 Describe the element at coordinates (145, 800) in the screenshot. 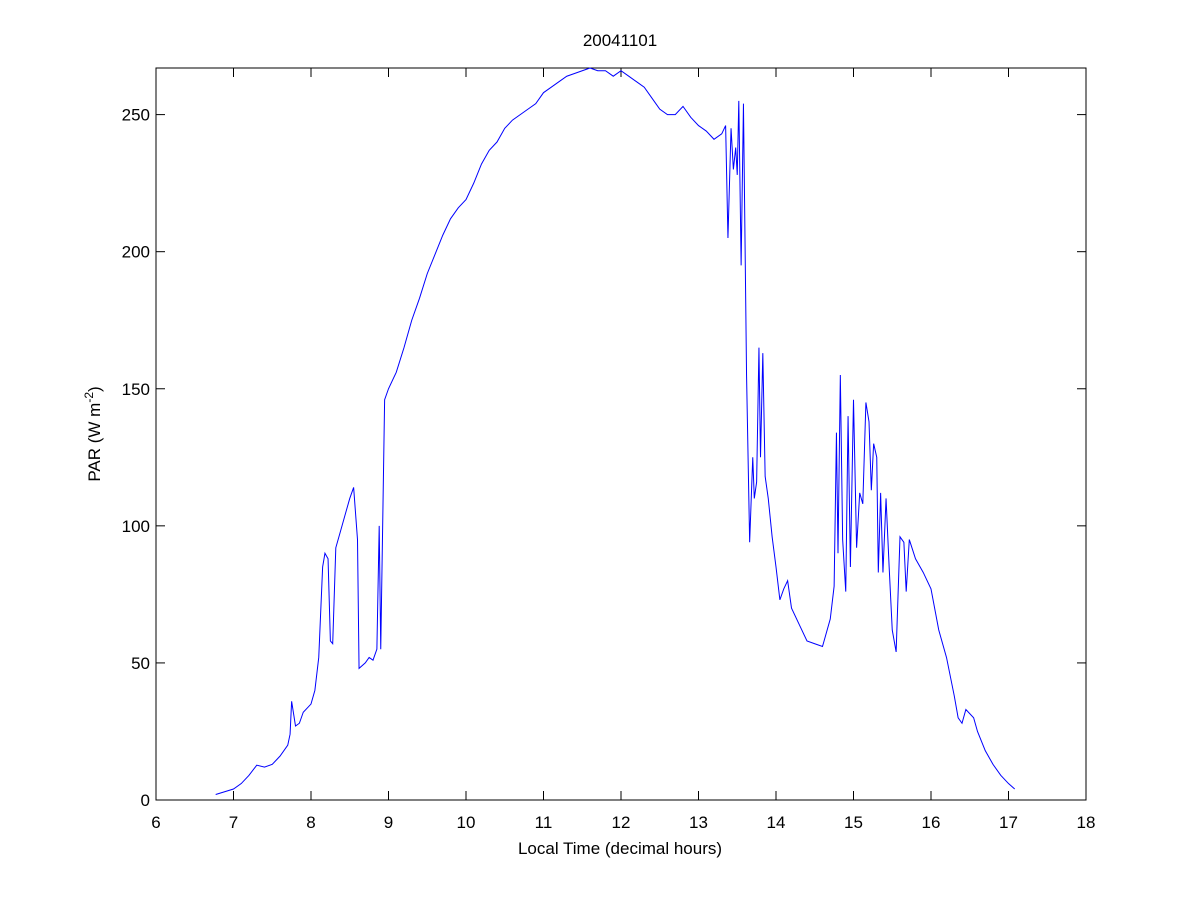

I see `y-tick-label: 0` at that location.